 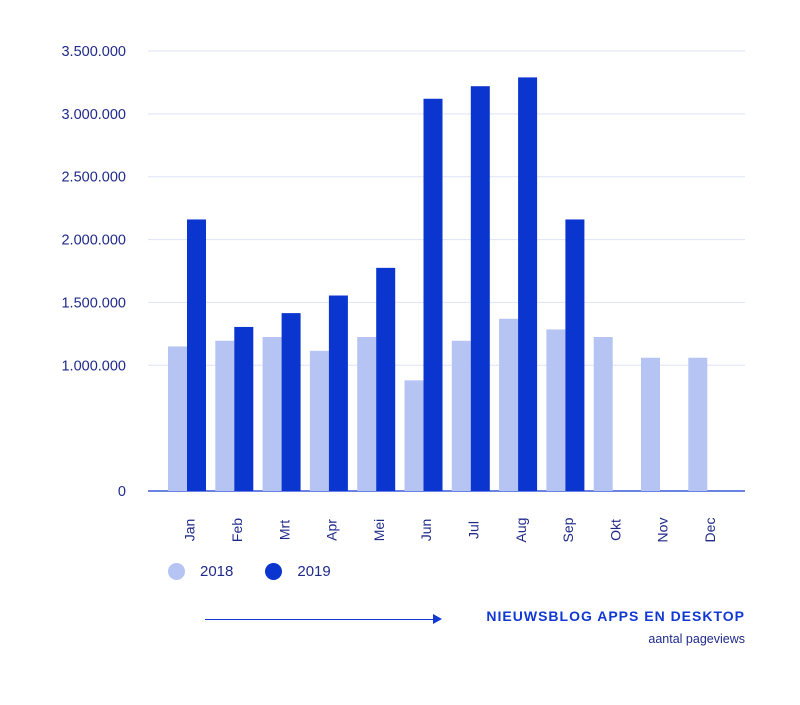 I want to click on bar-2018-sep, so click(x=556, y=410).